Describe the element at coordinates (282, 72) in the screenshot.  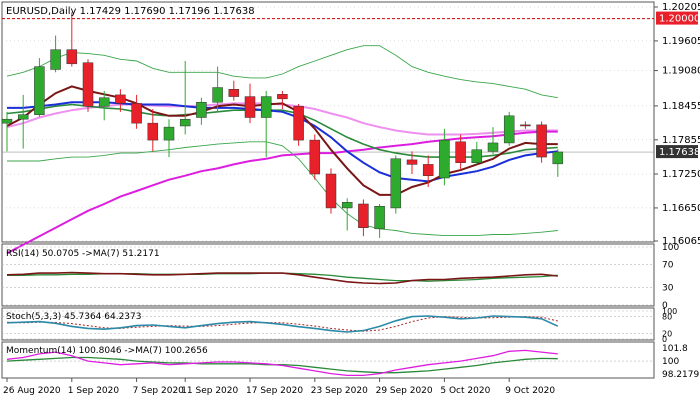
I see `bollinger-upper-line` at that location.